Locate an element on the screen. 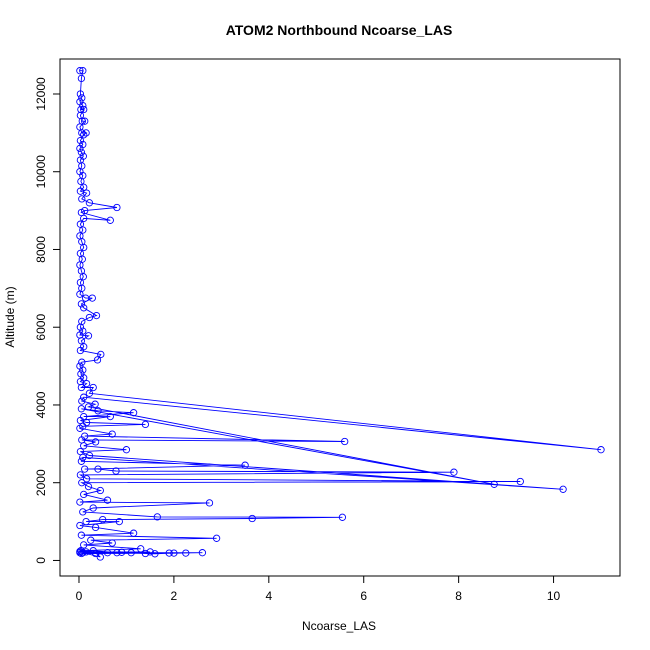 This screenshot has width=650, height=650. y-tick-label: 4000 is located at coordinates (41, 404).